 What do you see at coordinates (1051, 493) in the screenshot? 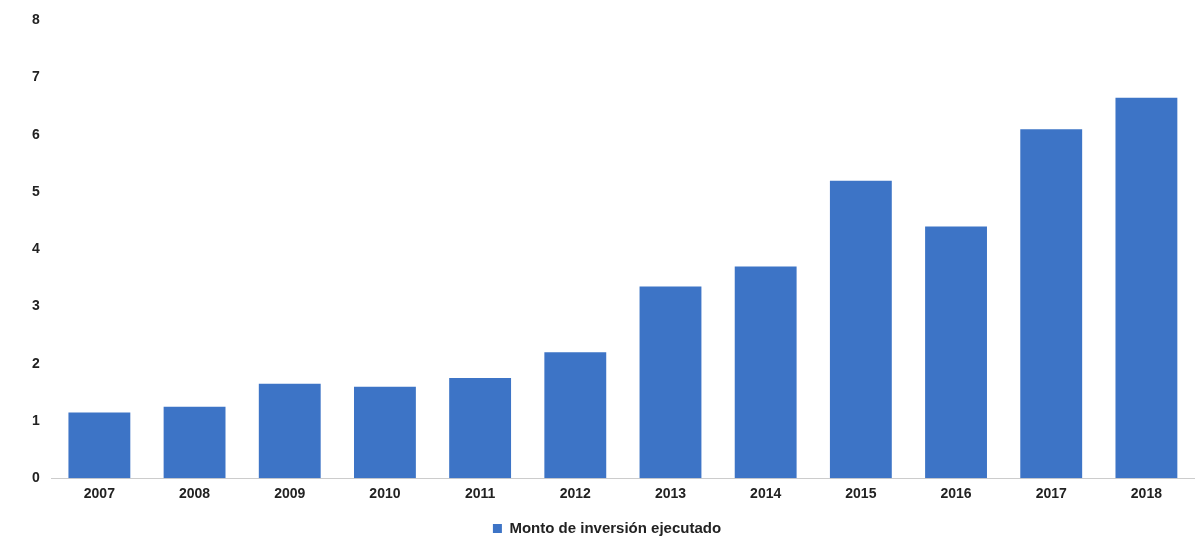
I see `x-tick-label: 2017` at bounding box center [1051, 493].